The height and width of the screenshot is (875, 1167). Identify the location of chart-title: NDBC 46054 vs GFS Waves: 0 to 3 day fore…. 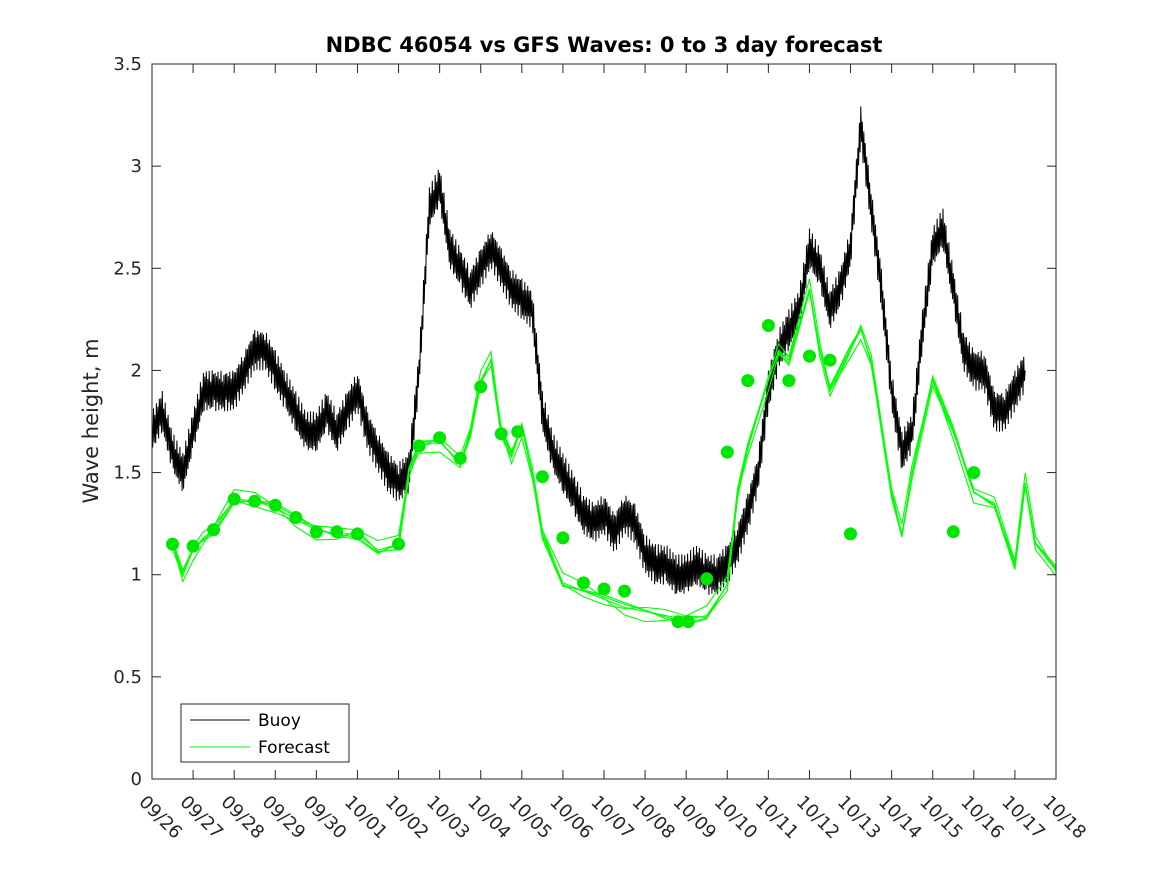
(604, 45).